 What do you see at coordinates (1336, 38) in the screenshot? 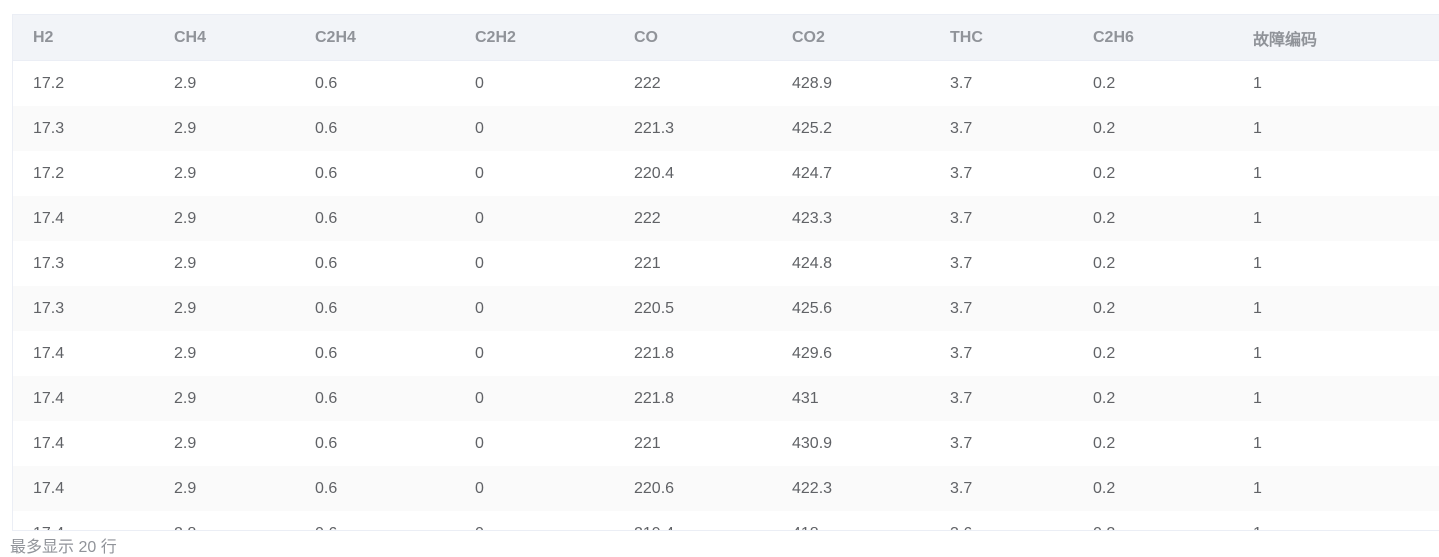
I see `column-header: 故障编码` at bounding box center [1336, 38].